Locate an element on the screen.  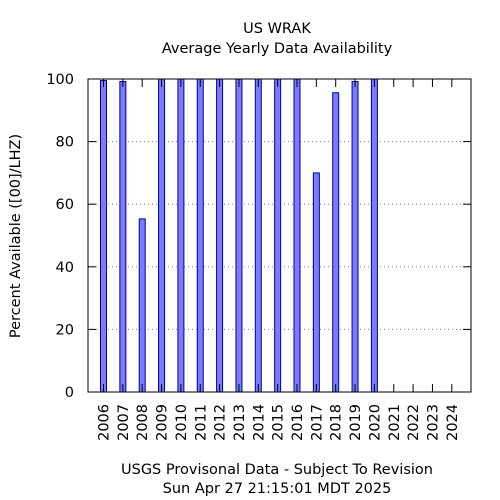
x-tick-label: 2010 is located at coordinates (182, 422).